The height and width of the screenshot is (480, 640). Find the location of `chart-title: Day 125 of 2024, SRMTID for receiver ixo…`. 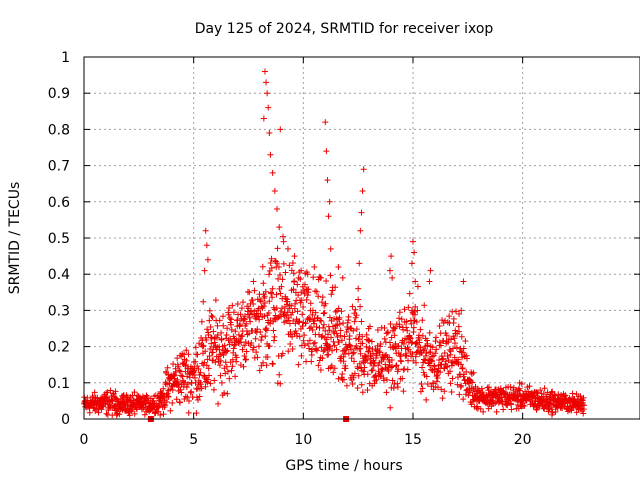

chart-title: Day 125 of 2024, SRMTID for receiver ixo… is located at coordinates (344, 29).